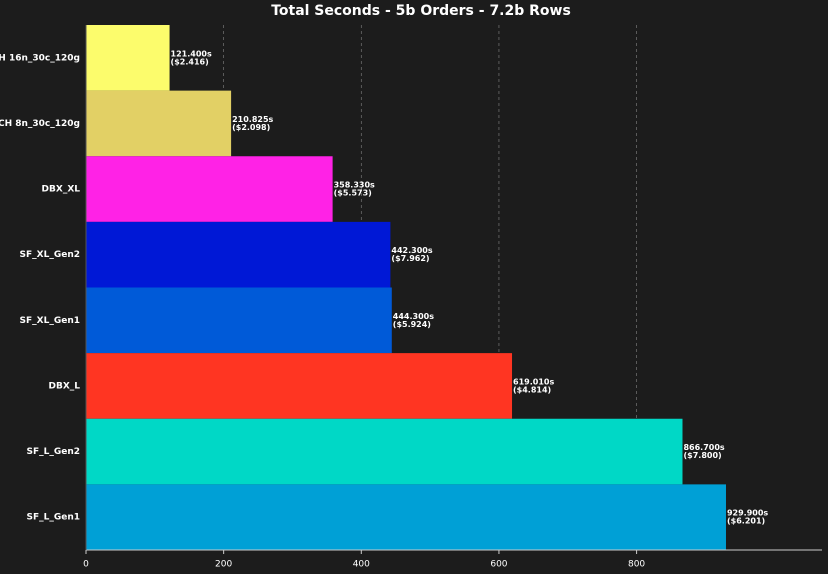 The width and height of the screenshot is (828, 574). I want to click on y-tick-label: SF_XL_Gen2, so click(50, 255).